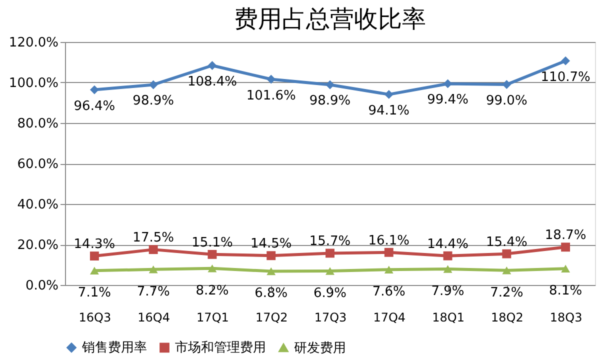 The image size is (603, 363). What do you see at coordinates (565, 77) in the screenshot?
I see `data-label: 110.7%` at bounding box center [565, 77].